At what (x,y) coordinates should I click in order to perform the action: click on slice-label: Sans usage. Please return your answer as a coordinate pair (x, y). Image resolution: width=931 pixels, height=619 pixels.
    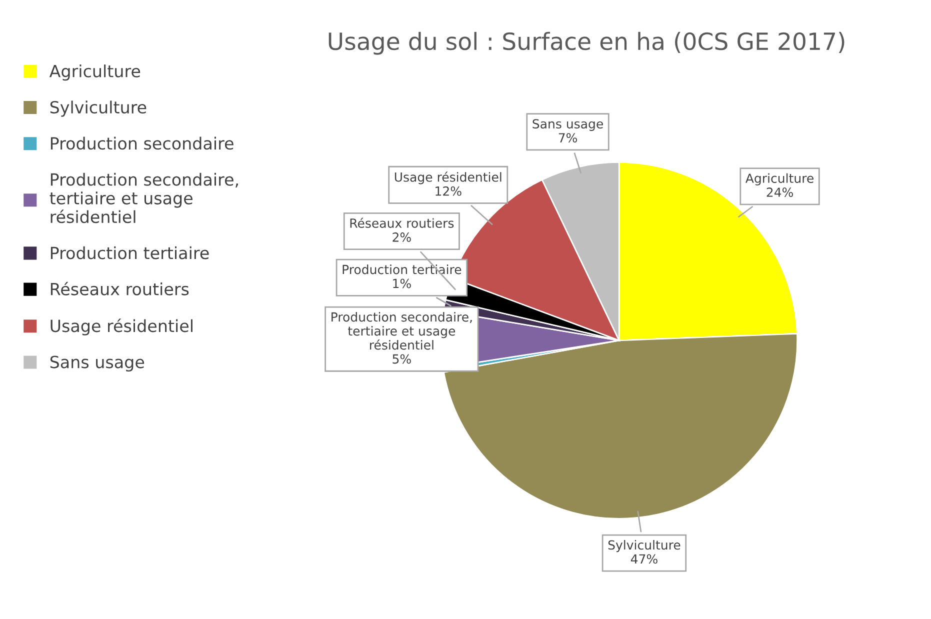
    Looking at the image, I should click on (567, 125).